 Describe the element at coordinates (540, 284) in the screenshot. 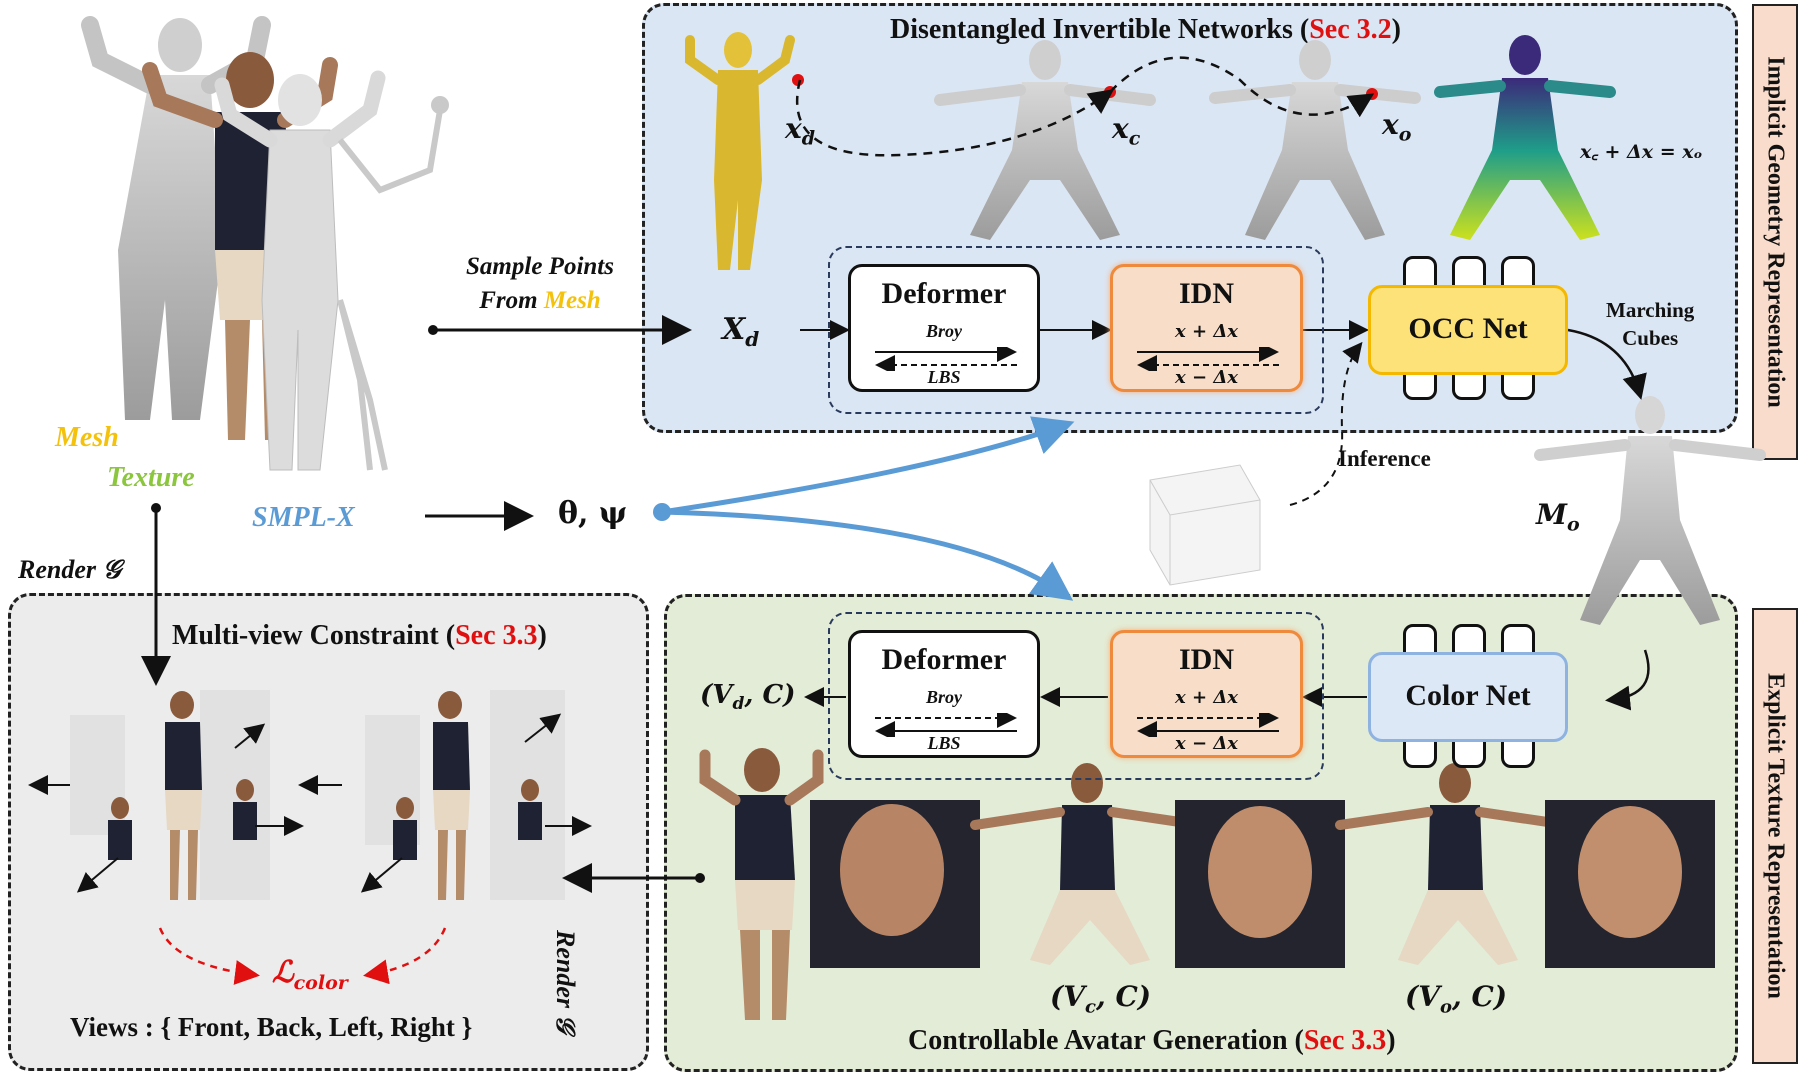

I see `sample-points-label: Sample Points From Mesh` at that location.